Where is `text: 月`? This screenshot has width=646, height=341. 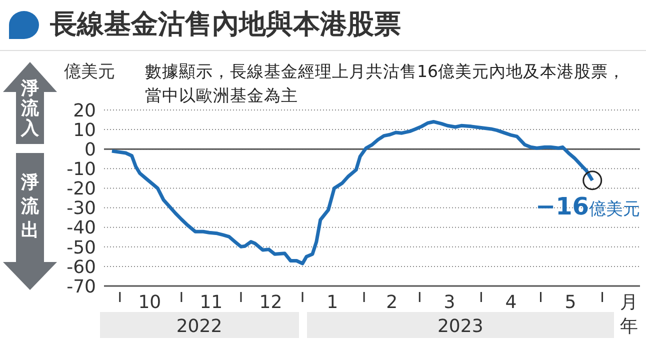
text: 月 is located at coordinates (629, 302).